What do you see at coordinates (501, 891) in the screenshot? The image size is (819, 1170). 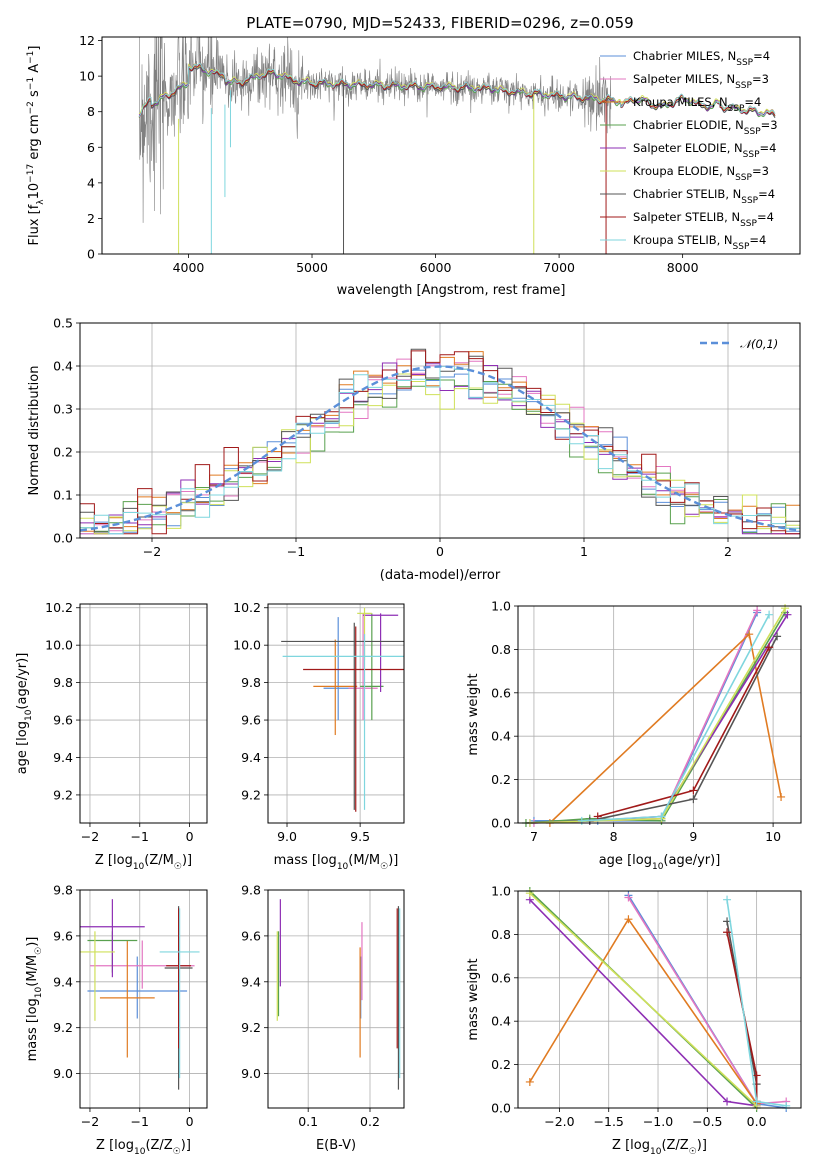 I see `tick-label-y: 1.0` at bounding box center [501, 891].